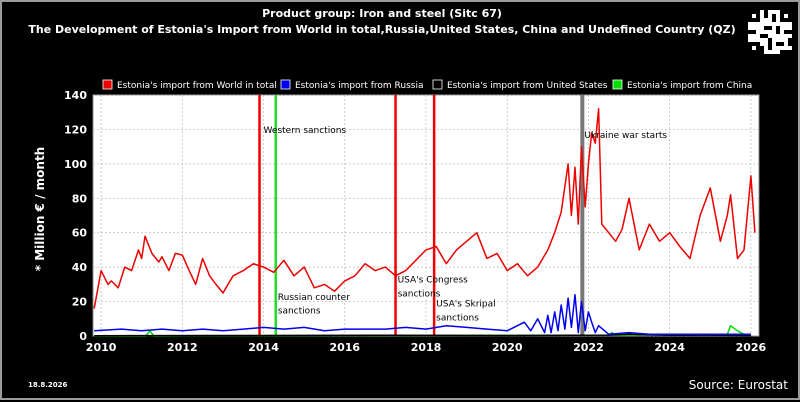 The height and width of the screenshot is (402, 800). Describe the element at coordinates (382, 13) in the screenshot. I see `chart-title-line1: Product group: Iron and steel (Sitc 67)` at that location.